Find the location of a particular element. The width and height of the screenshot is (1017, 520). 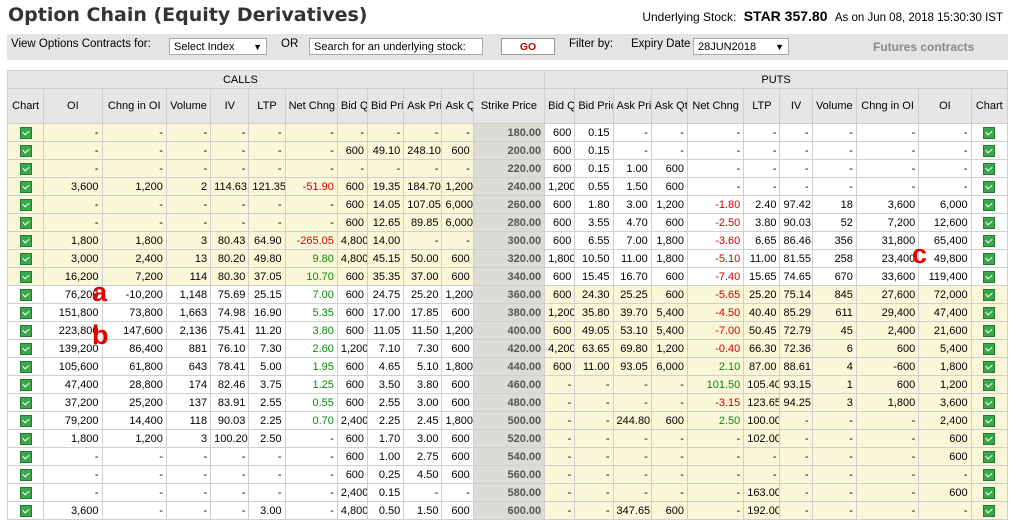

expiry-select: 28JUN2018 ▼ is located at coordinates (741, 46).